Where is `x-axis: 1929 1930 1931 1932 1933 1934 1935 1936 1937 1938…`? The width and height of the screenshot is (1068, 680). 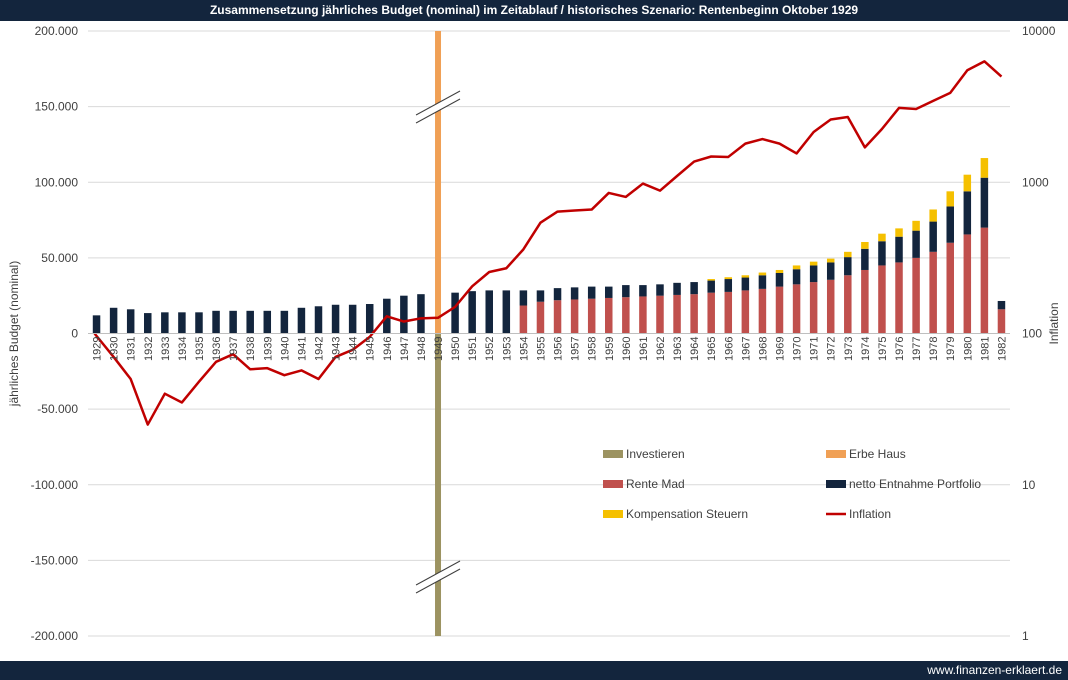 x-axis: 1929 1930 1931 1932 1933 1934 1935 1936 1937 1938… is located at coordinates (549, 347).